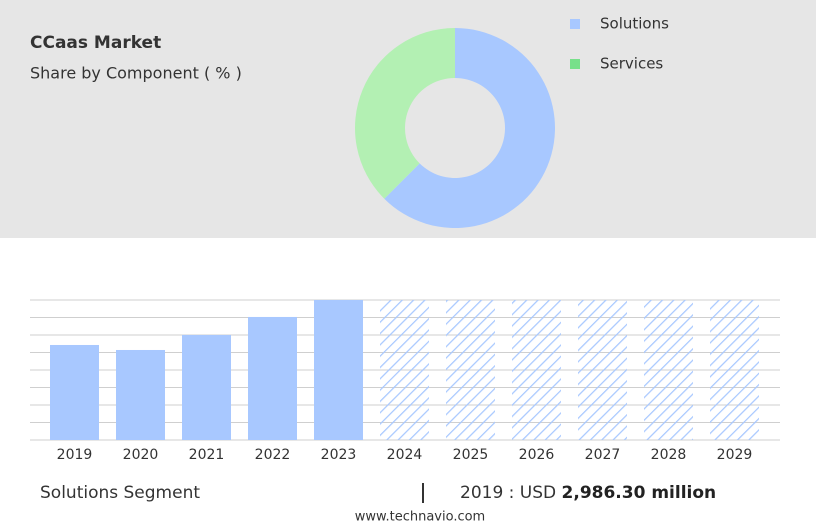 The width and height of the screenshot is (816, 528). Describe the element at coordinates (273, 455) in the screenshot. I see `x-tick-label: 2022` at that location.